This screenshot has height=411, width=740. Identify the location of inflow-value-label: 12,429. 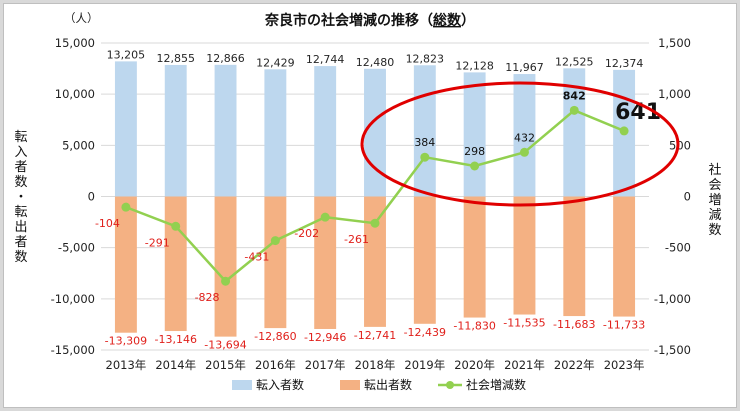
(275, 62).